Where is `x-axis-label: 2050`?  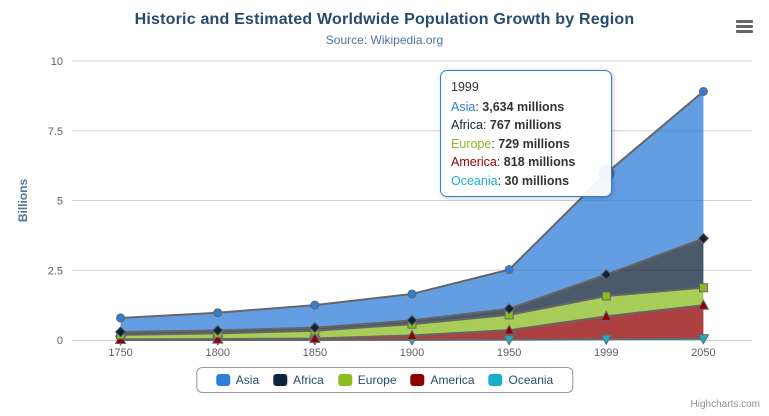
x-axis-label: 2050 is located at coordinates (703, 353).